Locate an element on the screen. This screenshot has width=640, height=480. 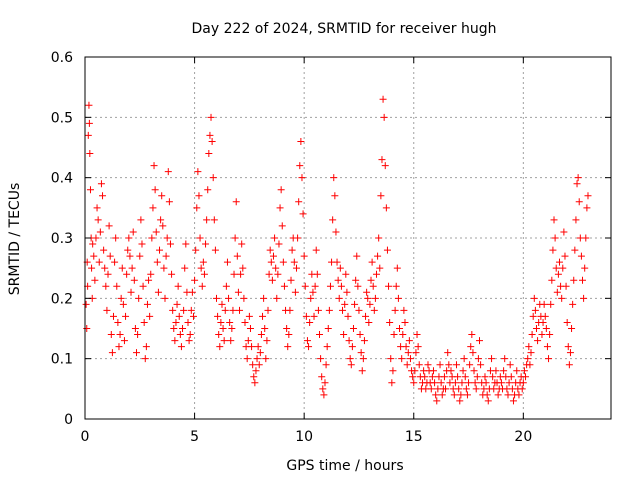
y-tick-labels: 0 0.1 0.2 0.3 0.4 0.5 0.6 is located at coordinates (62, 239).